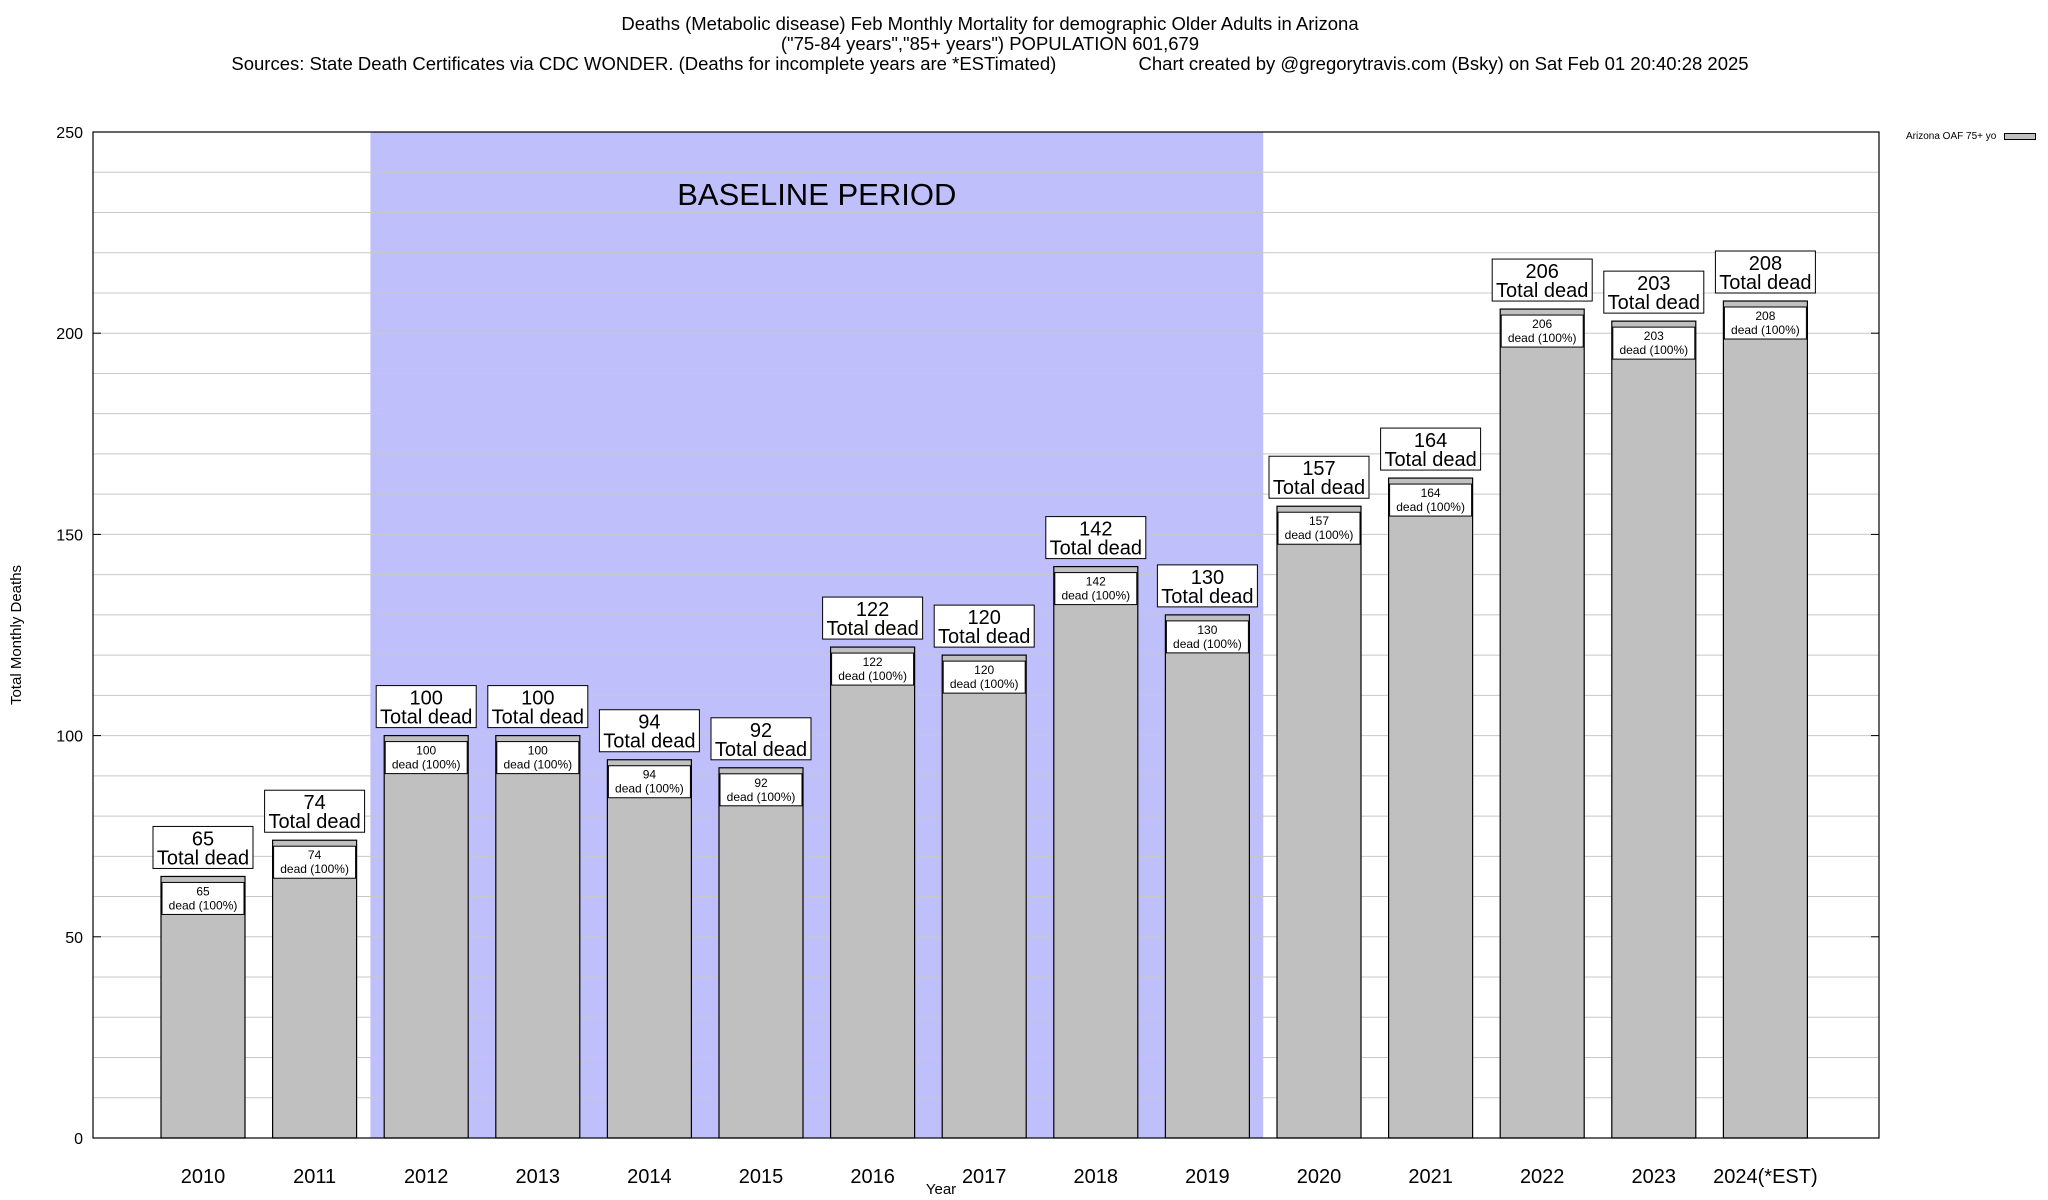 The image size is (2048, 1200). I want to click on y-tick-label: 0, so click(78, 1139).